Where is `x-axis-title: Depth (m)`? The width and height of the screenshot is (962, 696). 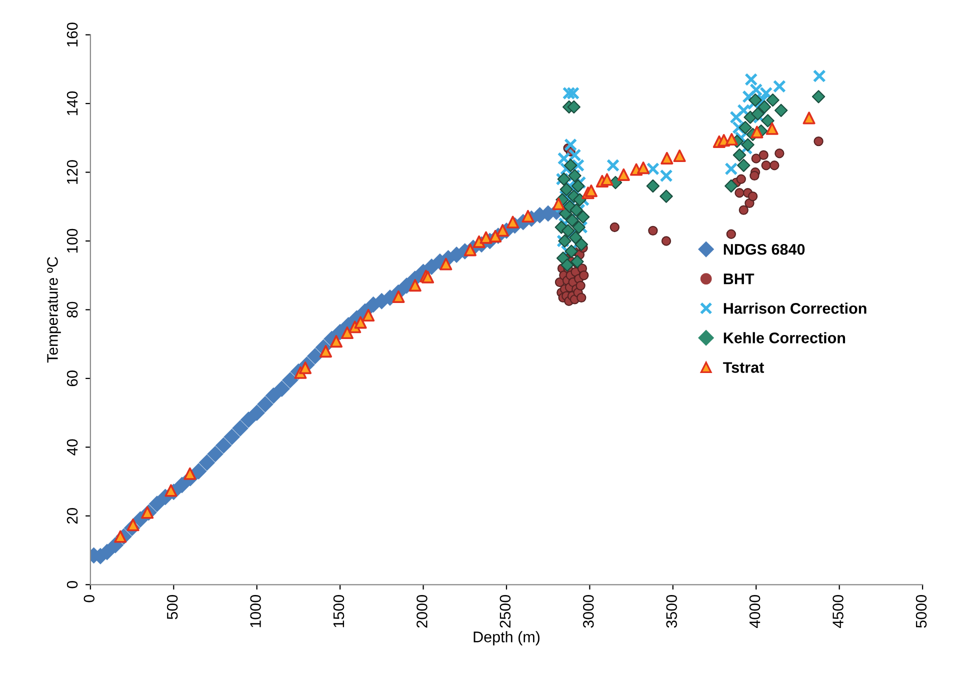 x-axis-title: Depth (m) is located at coordinates (507, 638).